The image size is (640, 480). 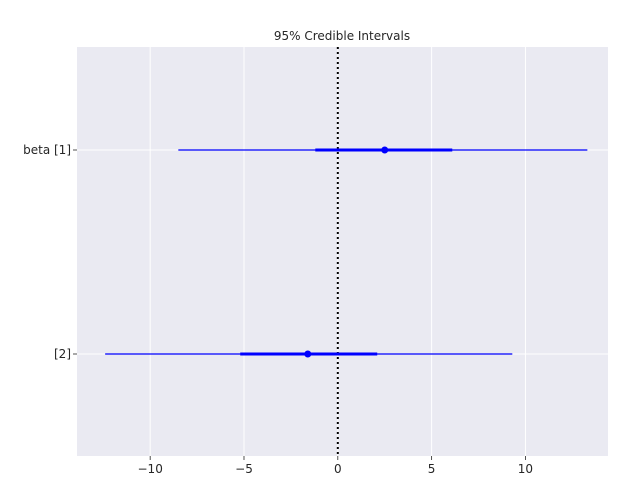 I want to click on y-axis-ticks: beta [1] [2], so click(x=50, y=252).